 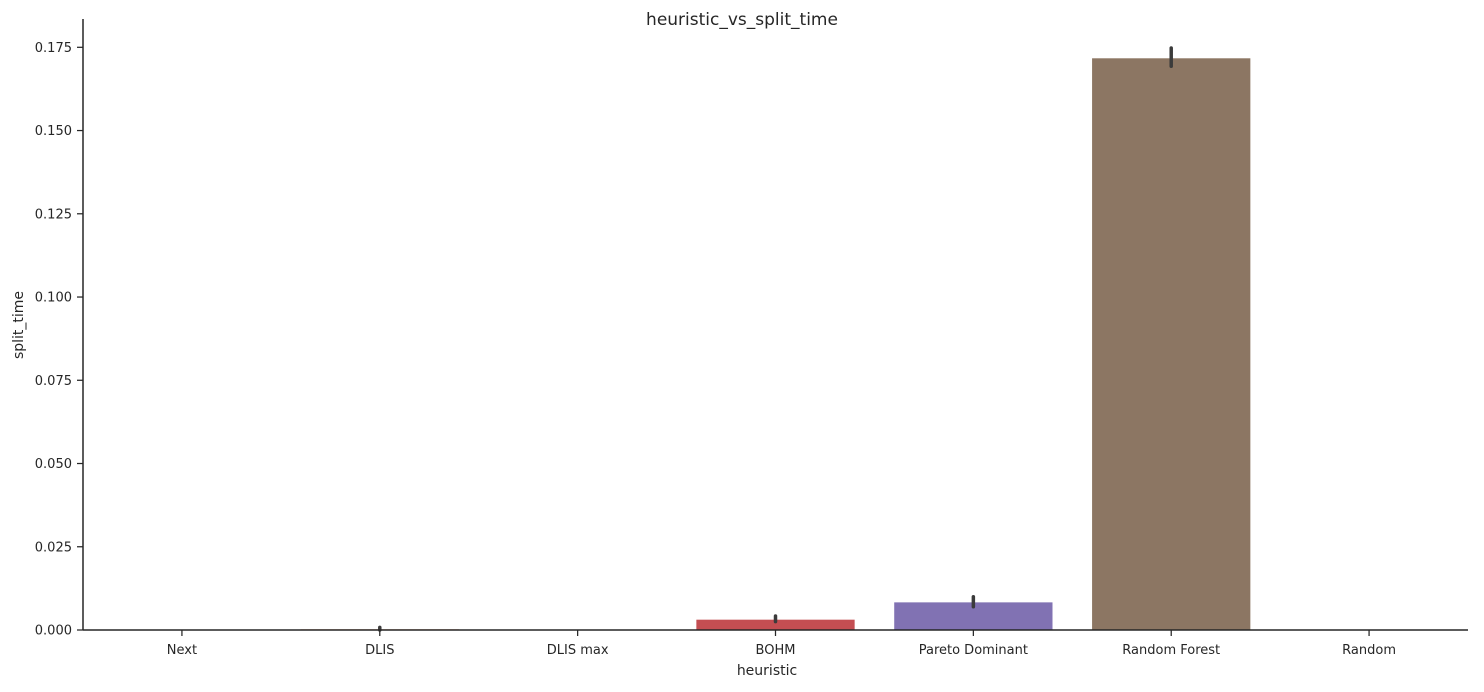 What do you see at coordinates (19, 325) in the screenshot?
I see `y-axis-label: split_time` at bounding box center [19, 325].